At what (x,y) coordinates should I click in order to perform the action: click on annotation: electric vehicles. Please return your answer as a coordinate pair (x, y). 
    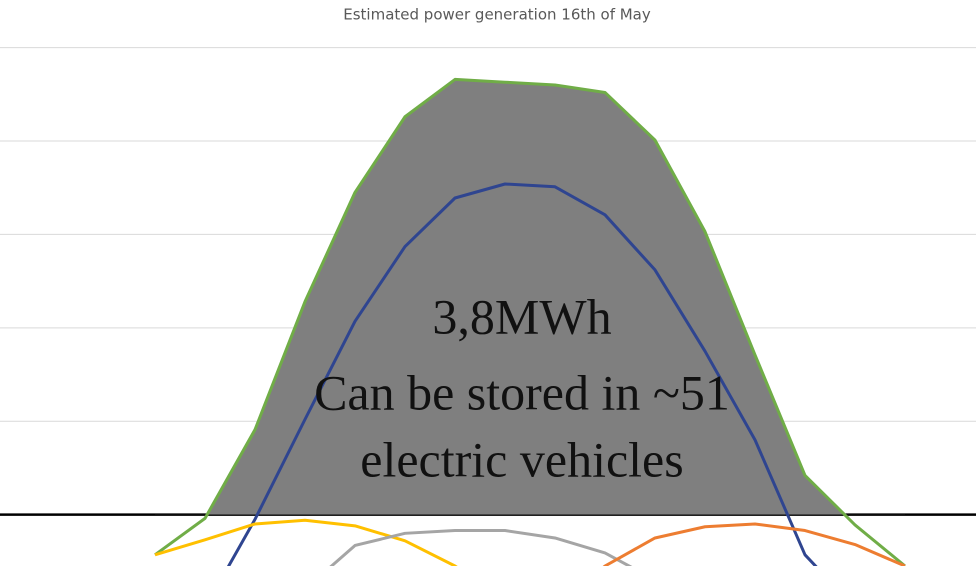
    Looking at the image, I should click on (521, 459).